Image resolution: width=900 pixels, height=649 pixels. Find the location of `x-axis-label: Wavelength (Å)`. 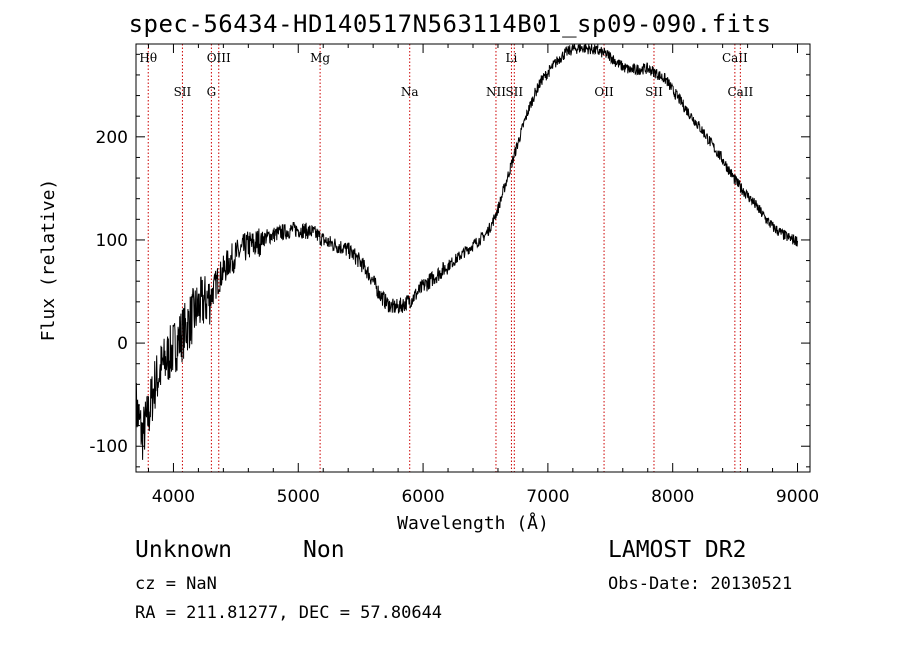

x-axis-label: Wavelength (Å) is located at coordinates (473, 523).